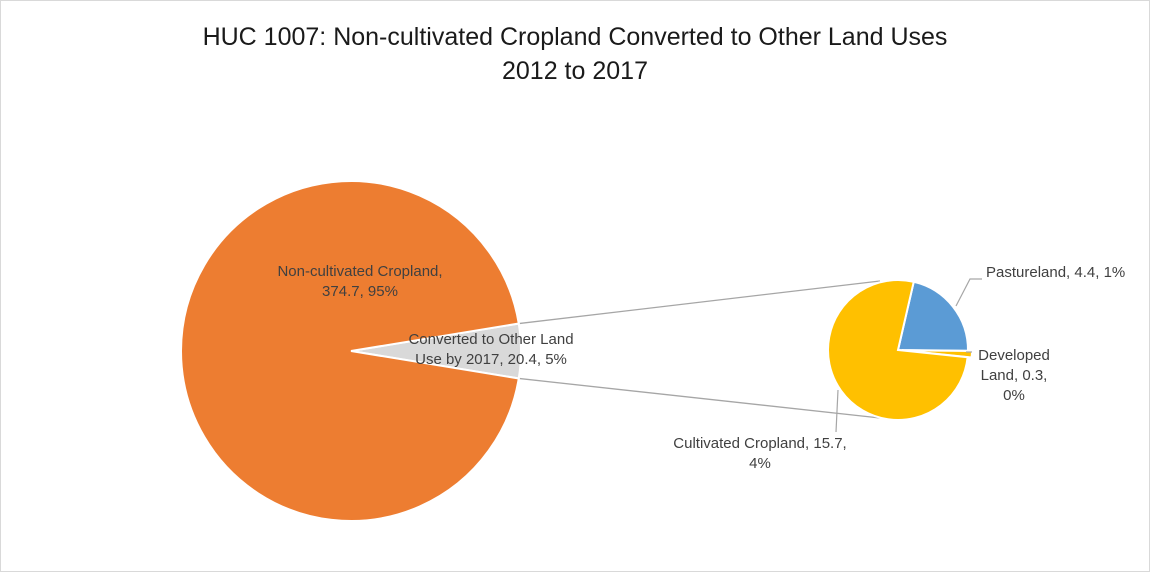 The image size is (1150, 572). What do you see at coordinates (575, 71) in the screenshot?
I see `chart-title-line-2: 2012 to 2017` at bounding box center [575, 71].